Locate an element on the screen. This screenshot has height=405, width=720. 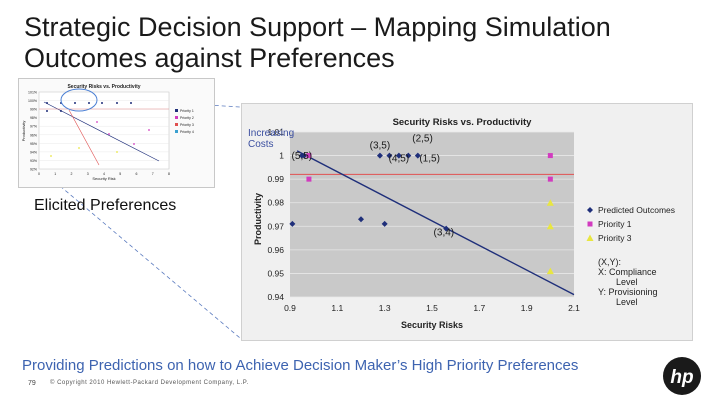
legend-label: Priority 3 is located at coordinates (615, 238).